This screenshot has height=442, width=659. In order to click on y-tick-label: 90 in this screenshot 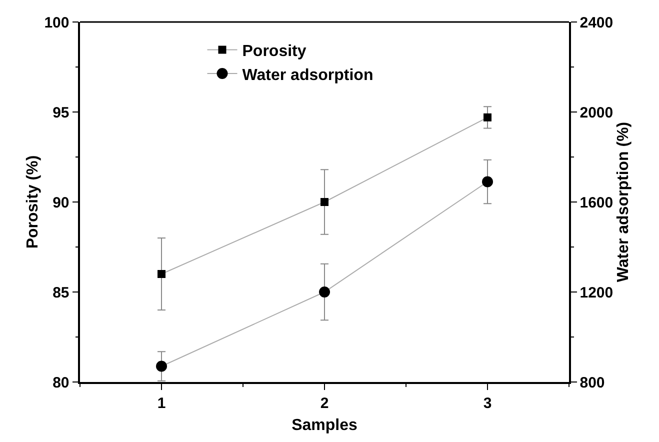, I will do `click(61, 203)`.